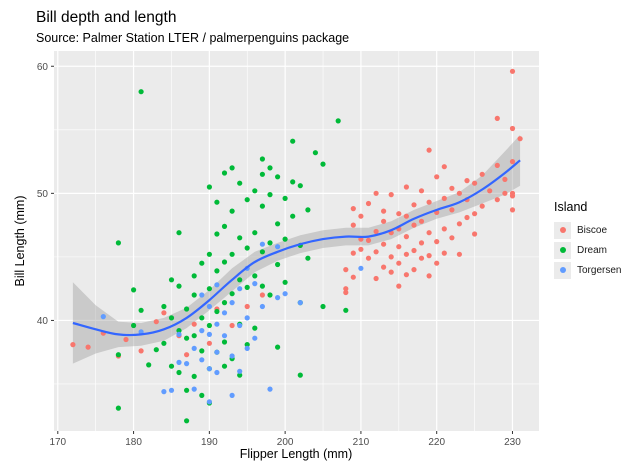 This screenshot has height=474, width=639. Describe the element at coordinates (562, 270) in the screenshot. I see `torgersen-dot` at that location.